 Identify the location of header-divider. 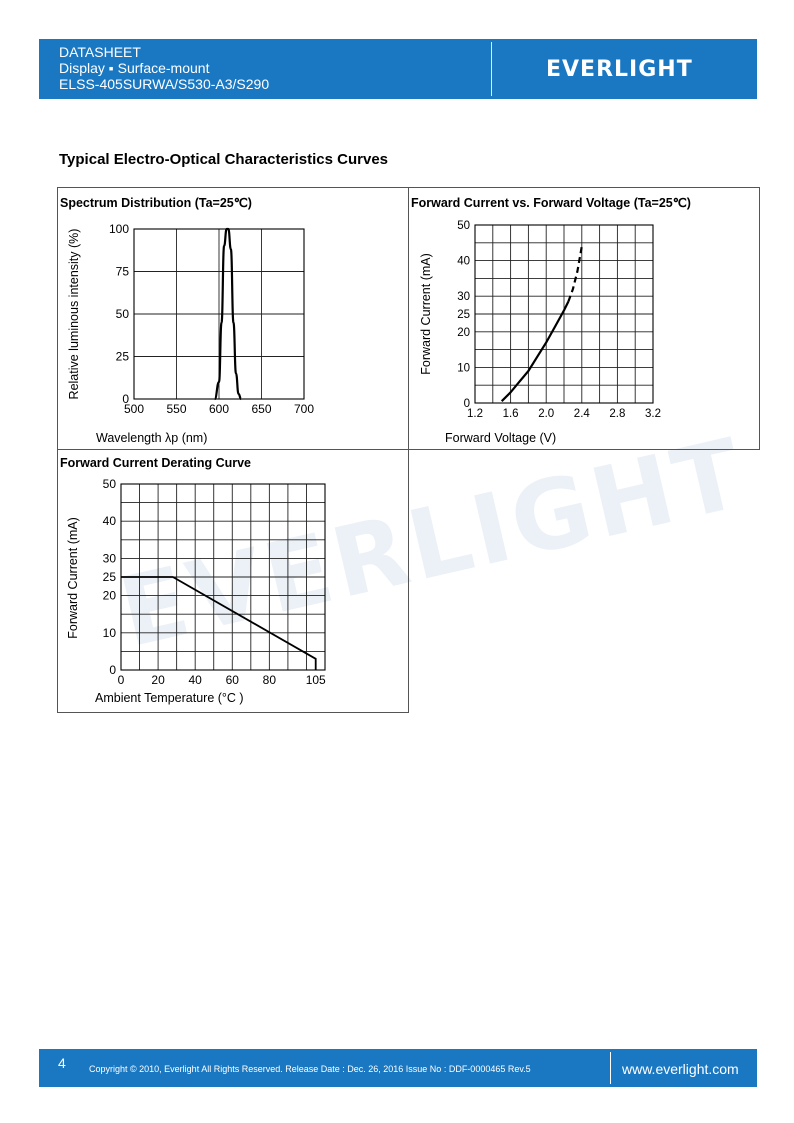
(491, 69).